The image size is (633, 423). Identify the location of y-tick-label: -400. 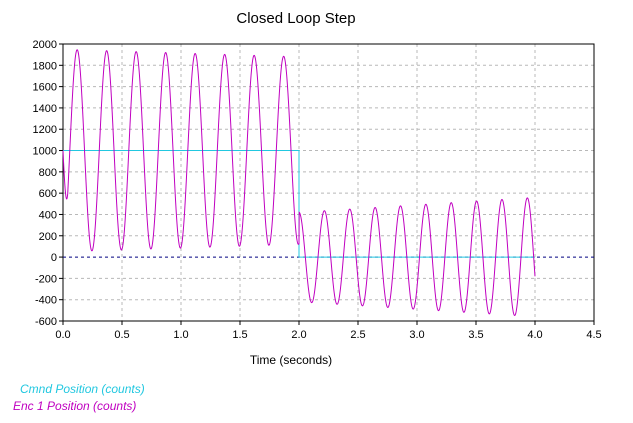
(46, 301).